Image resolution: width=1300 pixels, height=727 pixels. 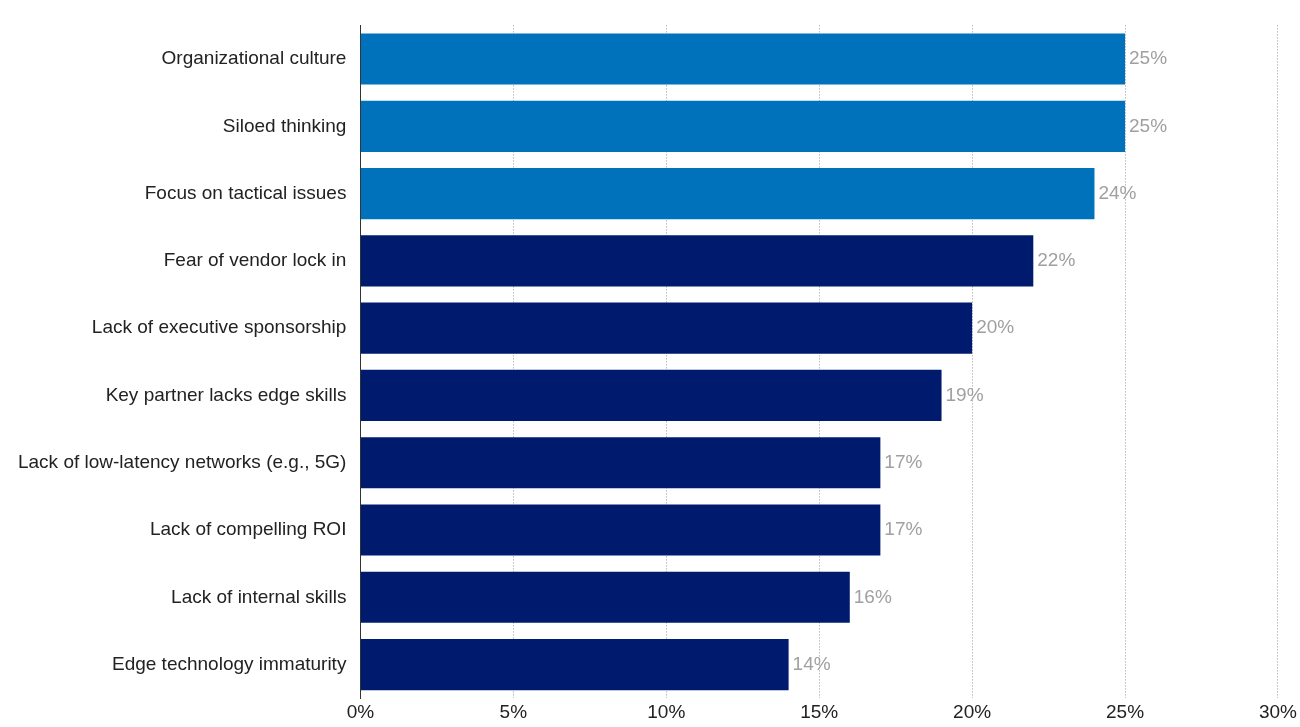 What do you see at coordinates (819, 711) in the screenshot?
I see `x-tick-label: 15%` at bounding box center [819, 711].